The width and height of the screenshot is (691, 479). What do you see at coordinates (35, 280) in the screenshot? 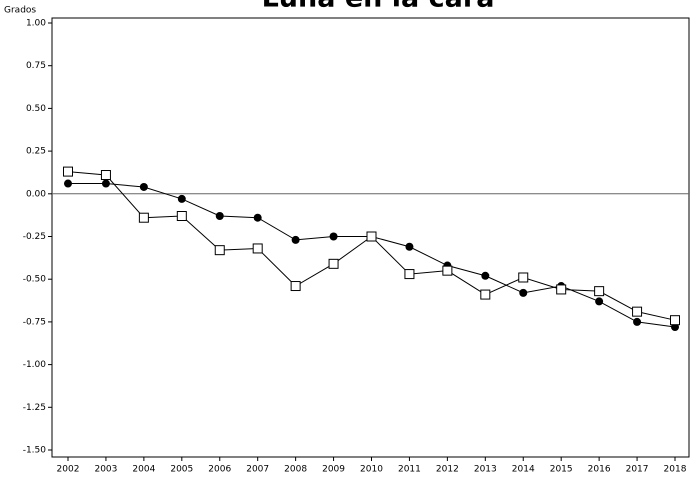
I see `y-tick-label: -0.50` at bounding box center [35, 280].